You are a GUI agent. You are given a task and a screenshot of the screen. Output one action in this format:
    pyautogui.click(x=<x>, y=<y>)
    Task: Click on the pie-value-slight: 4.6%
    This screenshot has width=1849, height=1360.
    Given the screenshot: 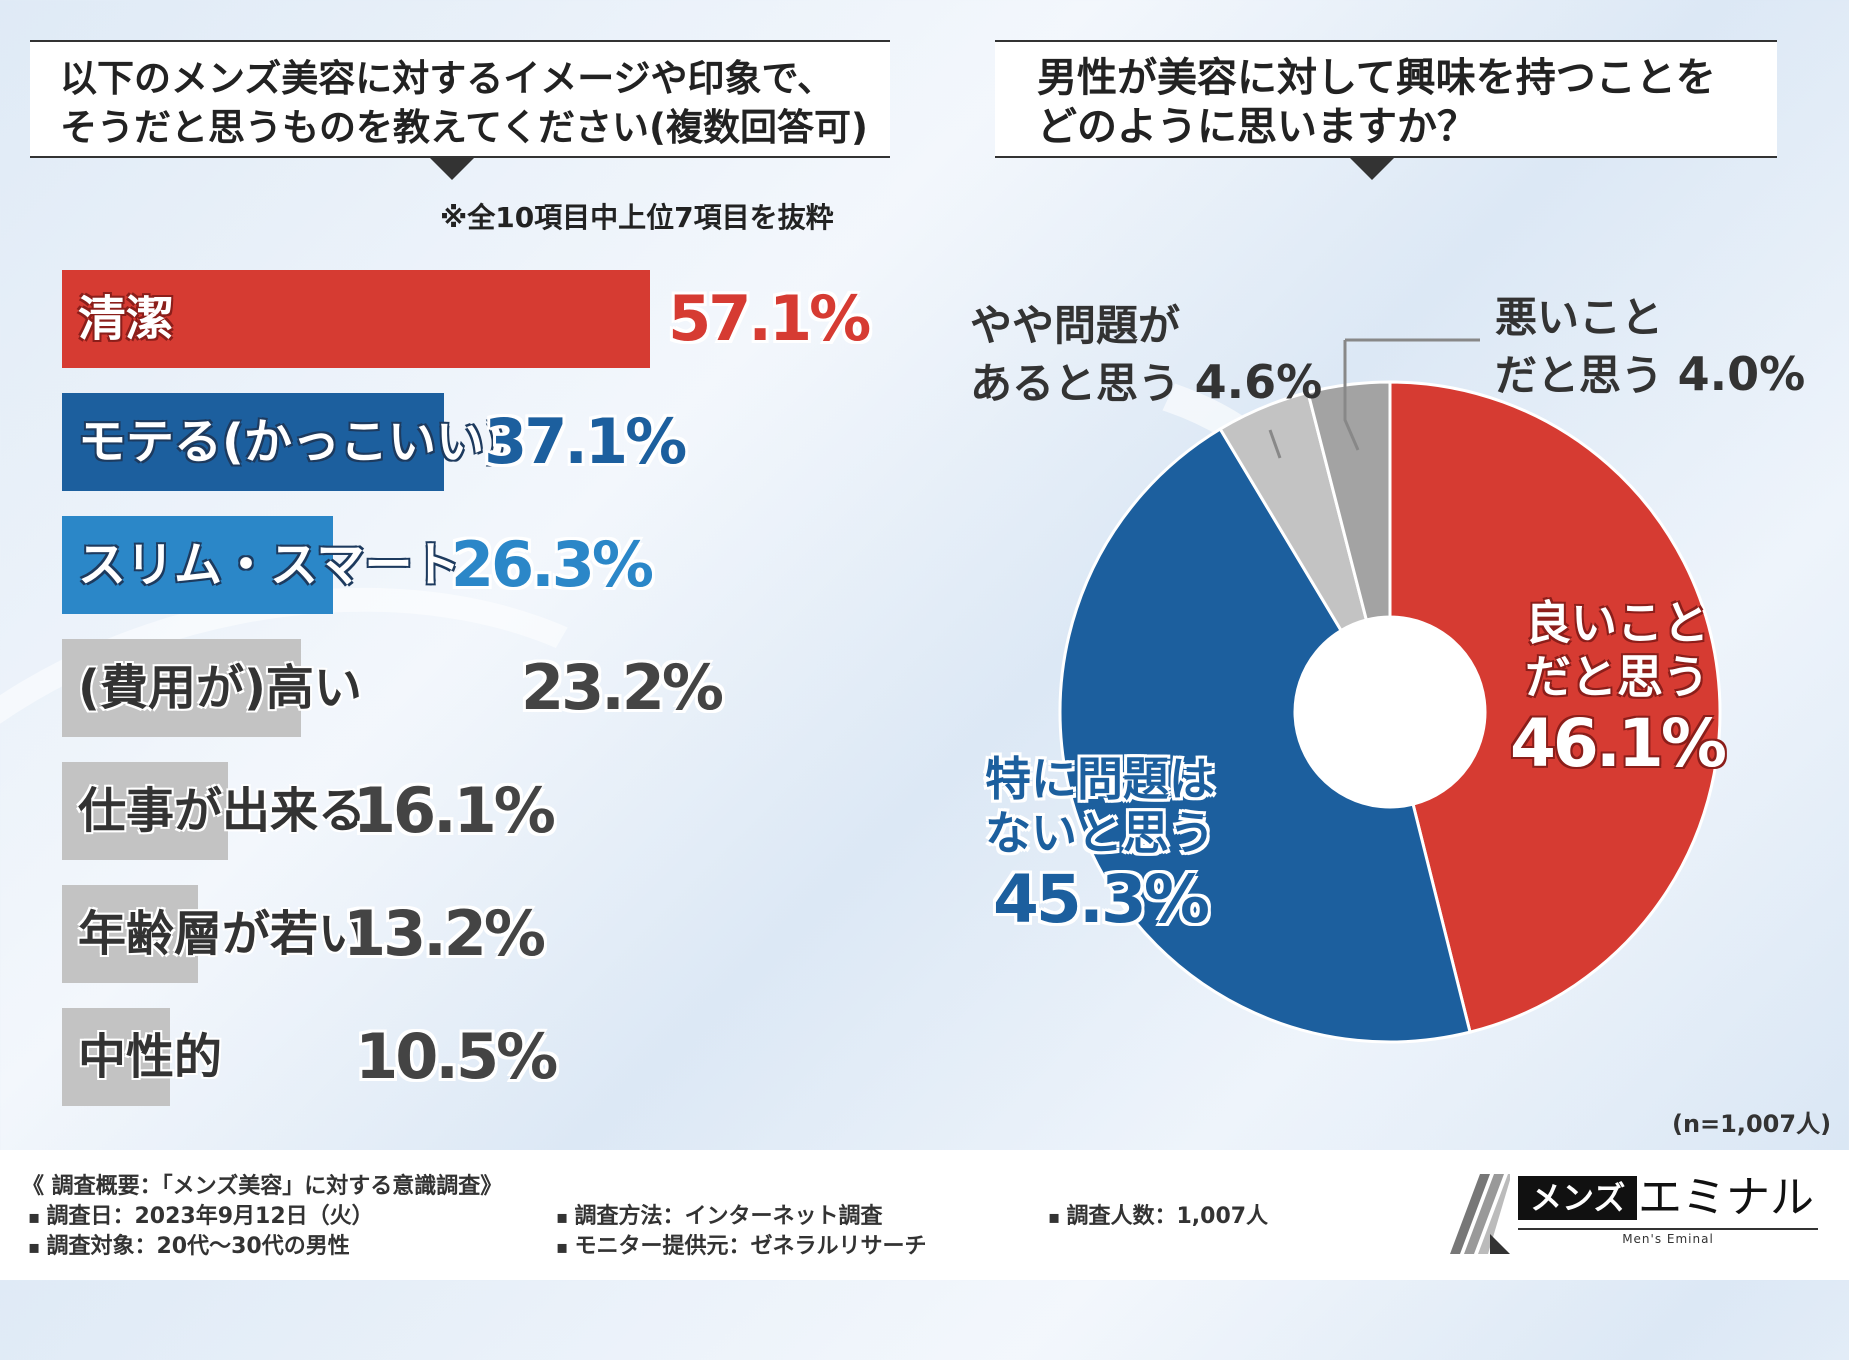 What is the action you would take?
    pyautogui.click(x=1258, y=382)
    